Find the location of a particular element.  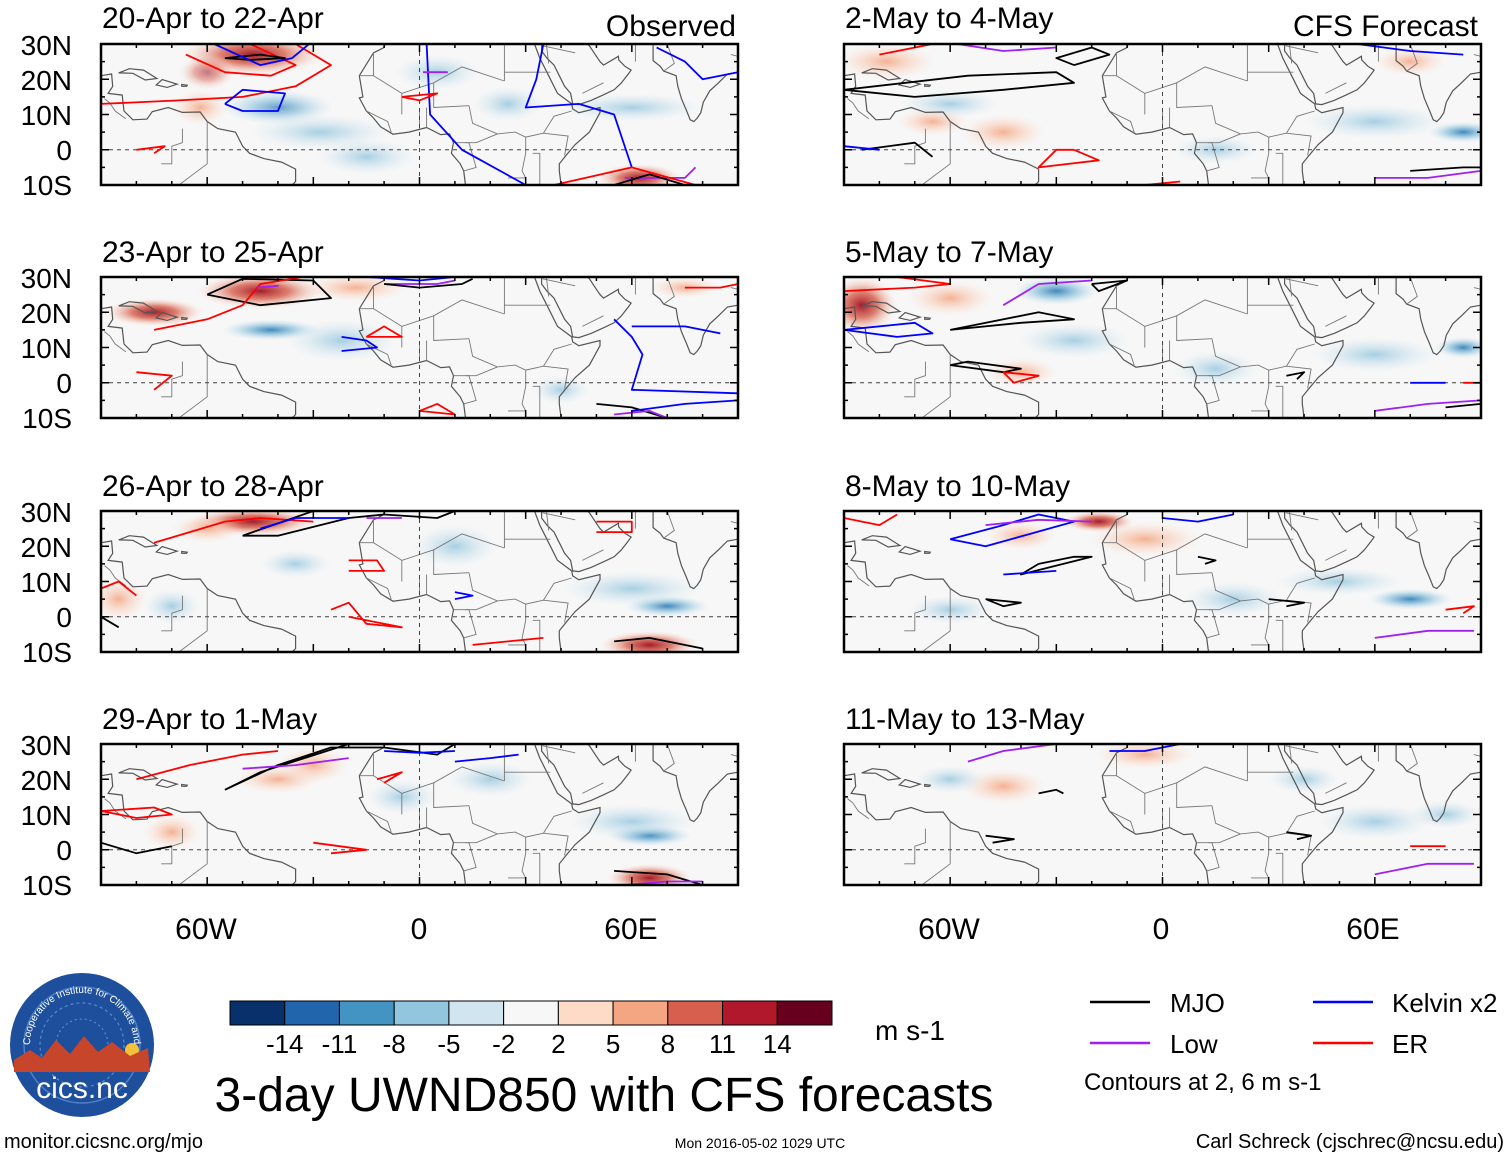

panel-title: 20-Apr to 22-Apr is located at coordinates (213, 18).